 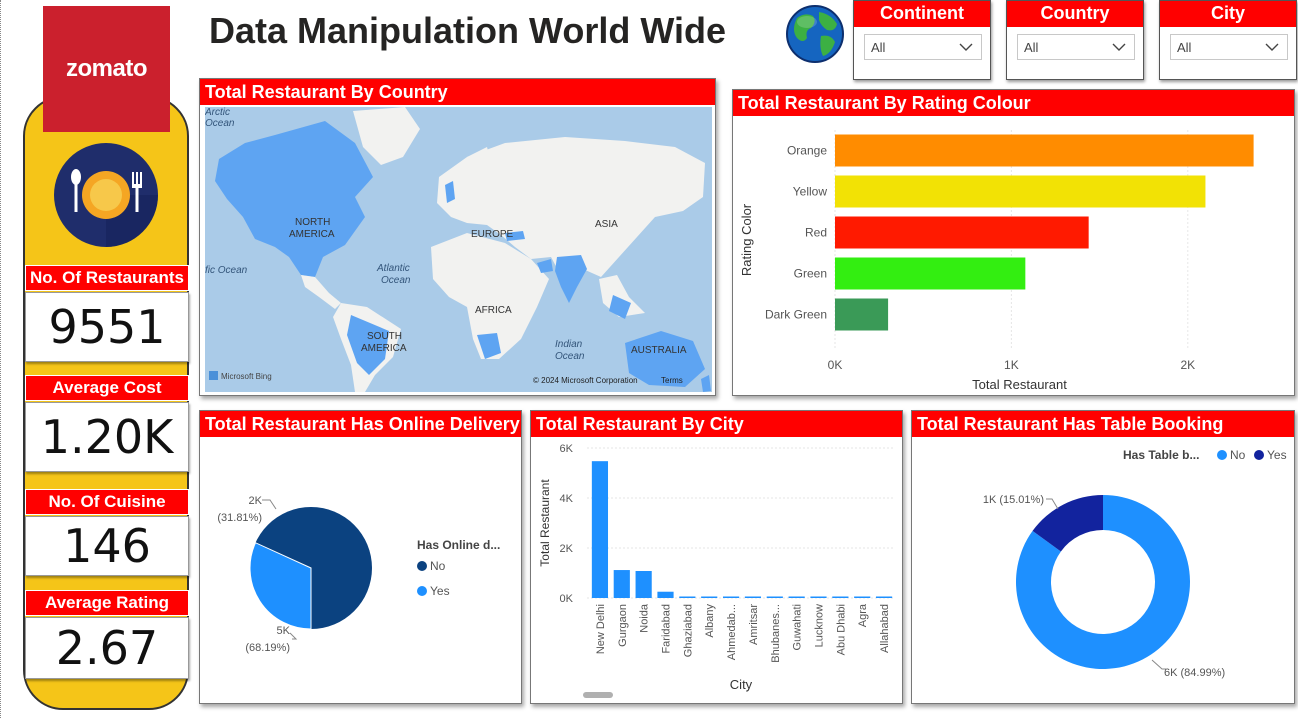 What do you see at coordinates (835, 365) in the screenshot?
I see `rating-x-tick: 0K` at bounding box center [835, 365].